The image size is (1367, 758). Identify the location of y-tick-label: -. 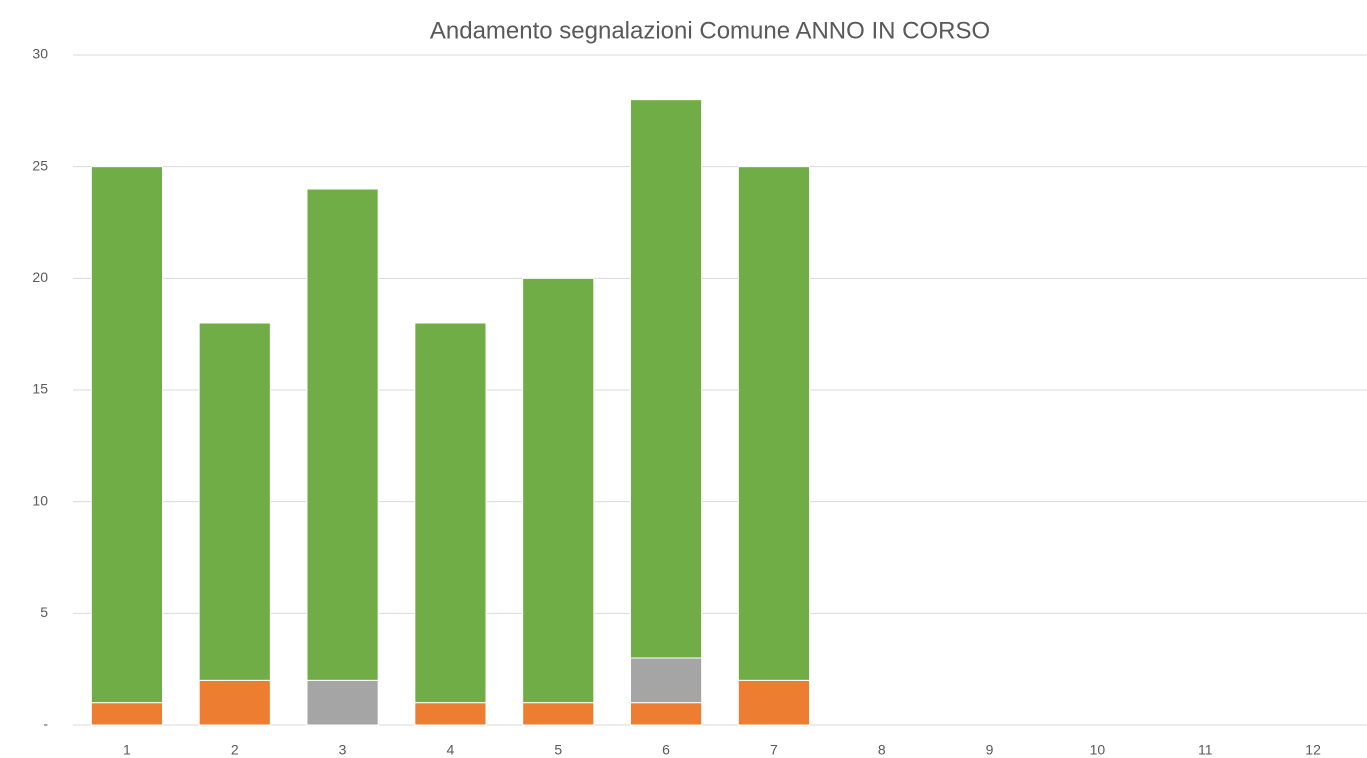
(45, 724).